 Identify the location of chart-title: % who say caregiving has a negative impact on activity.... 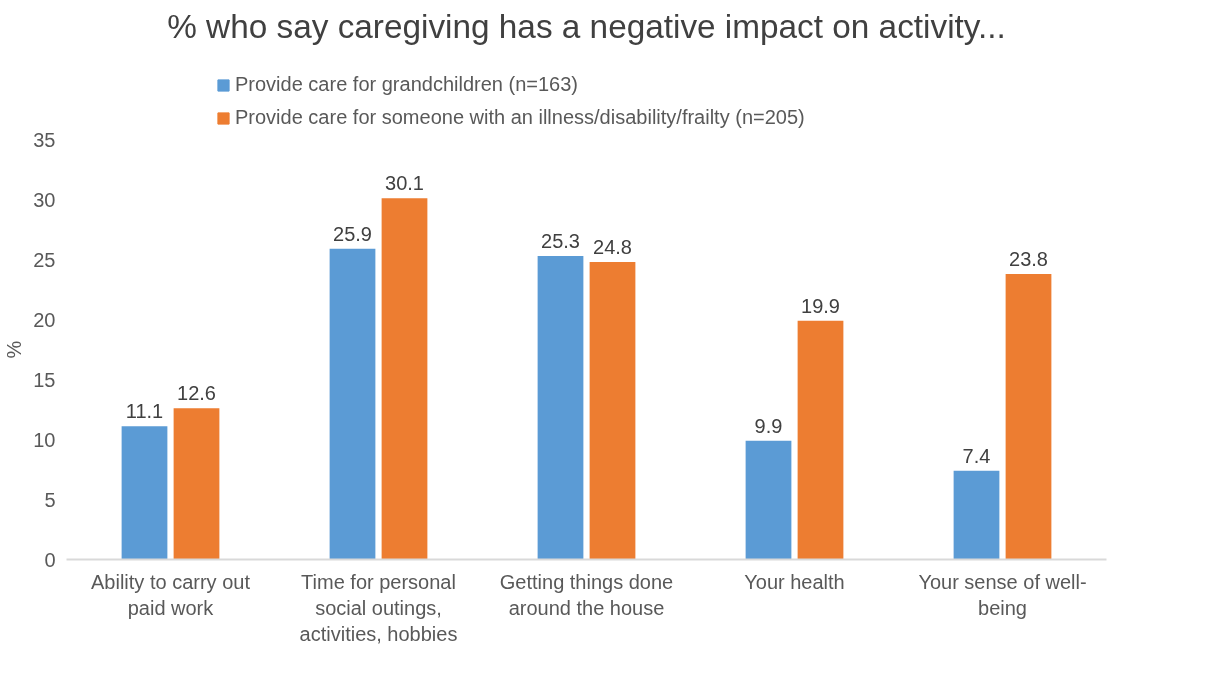
(586, 26).